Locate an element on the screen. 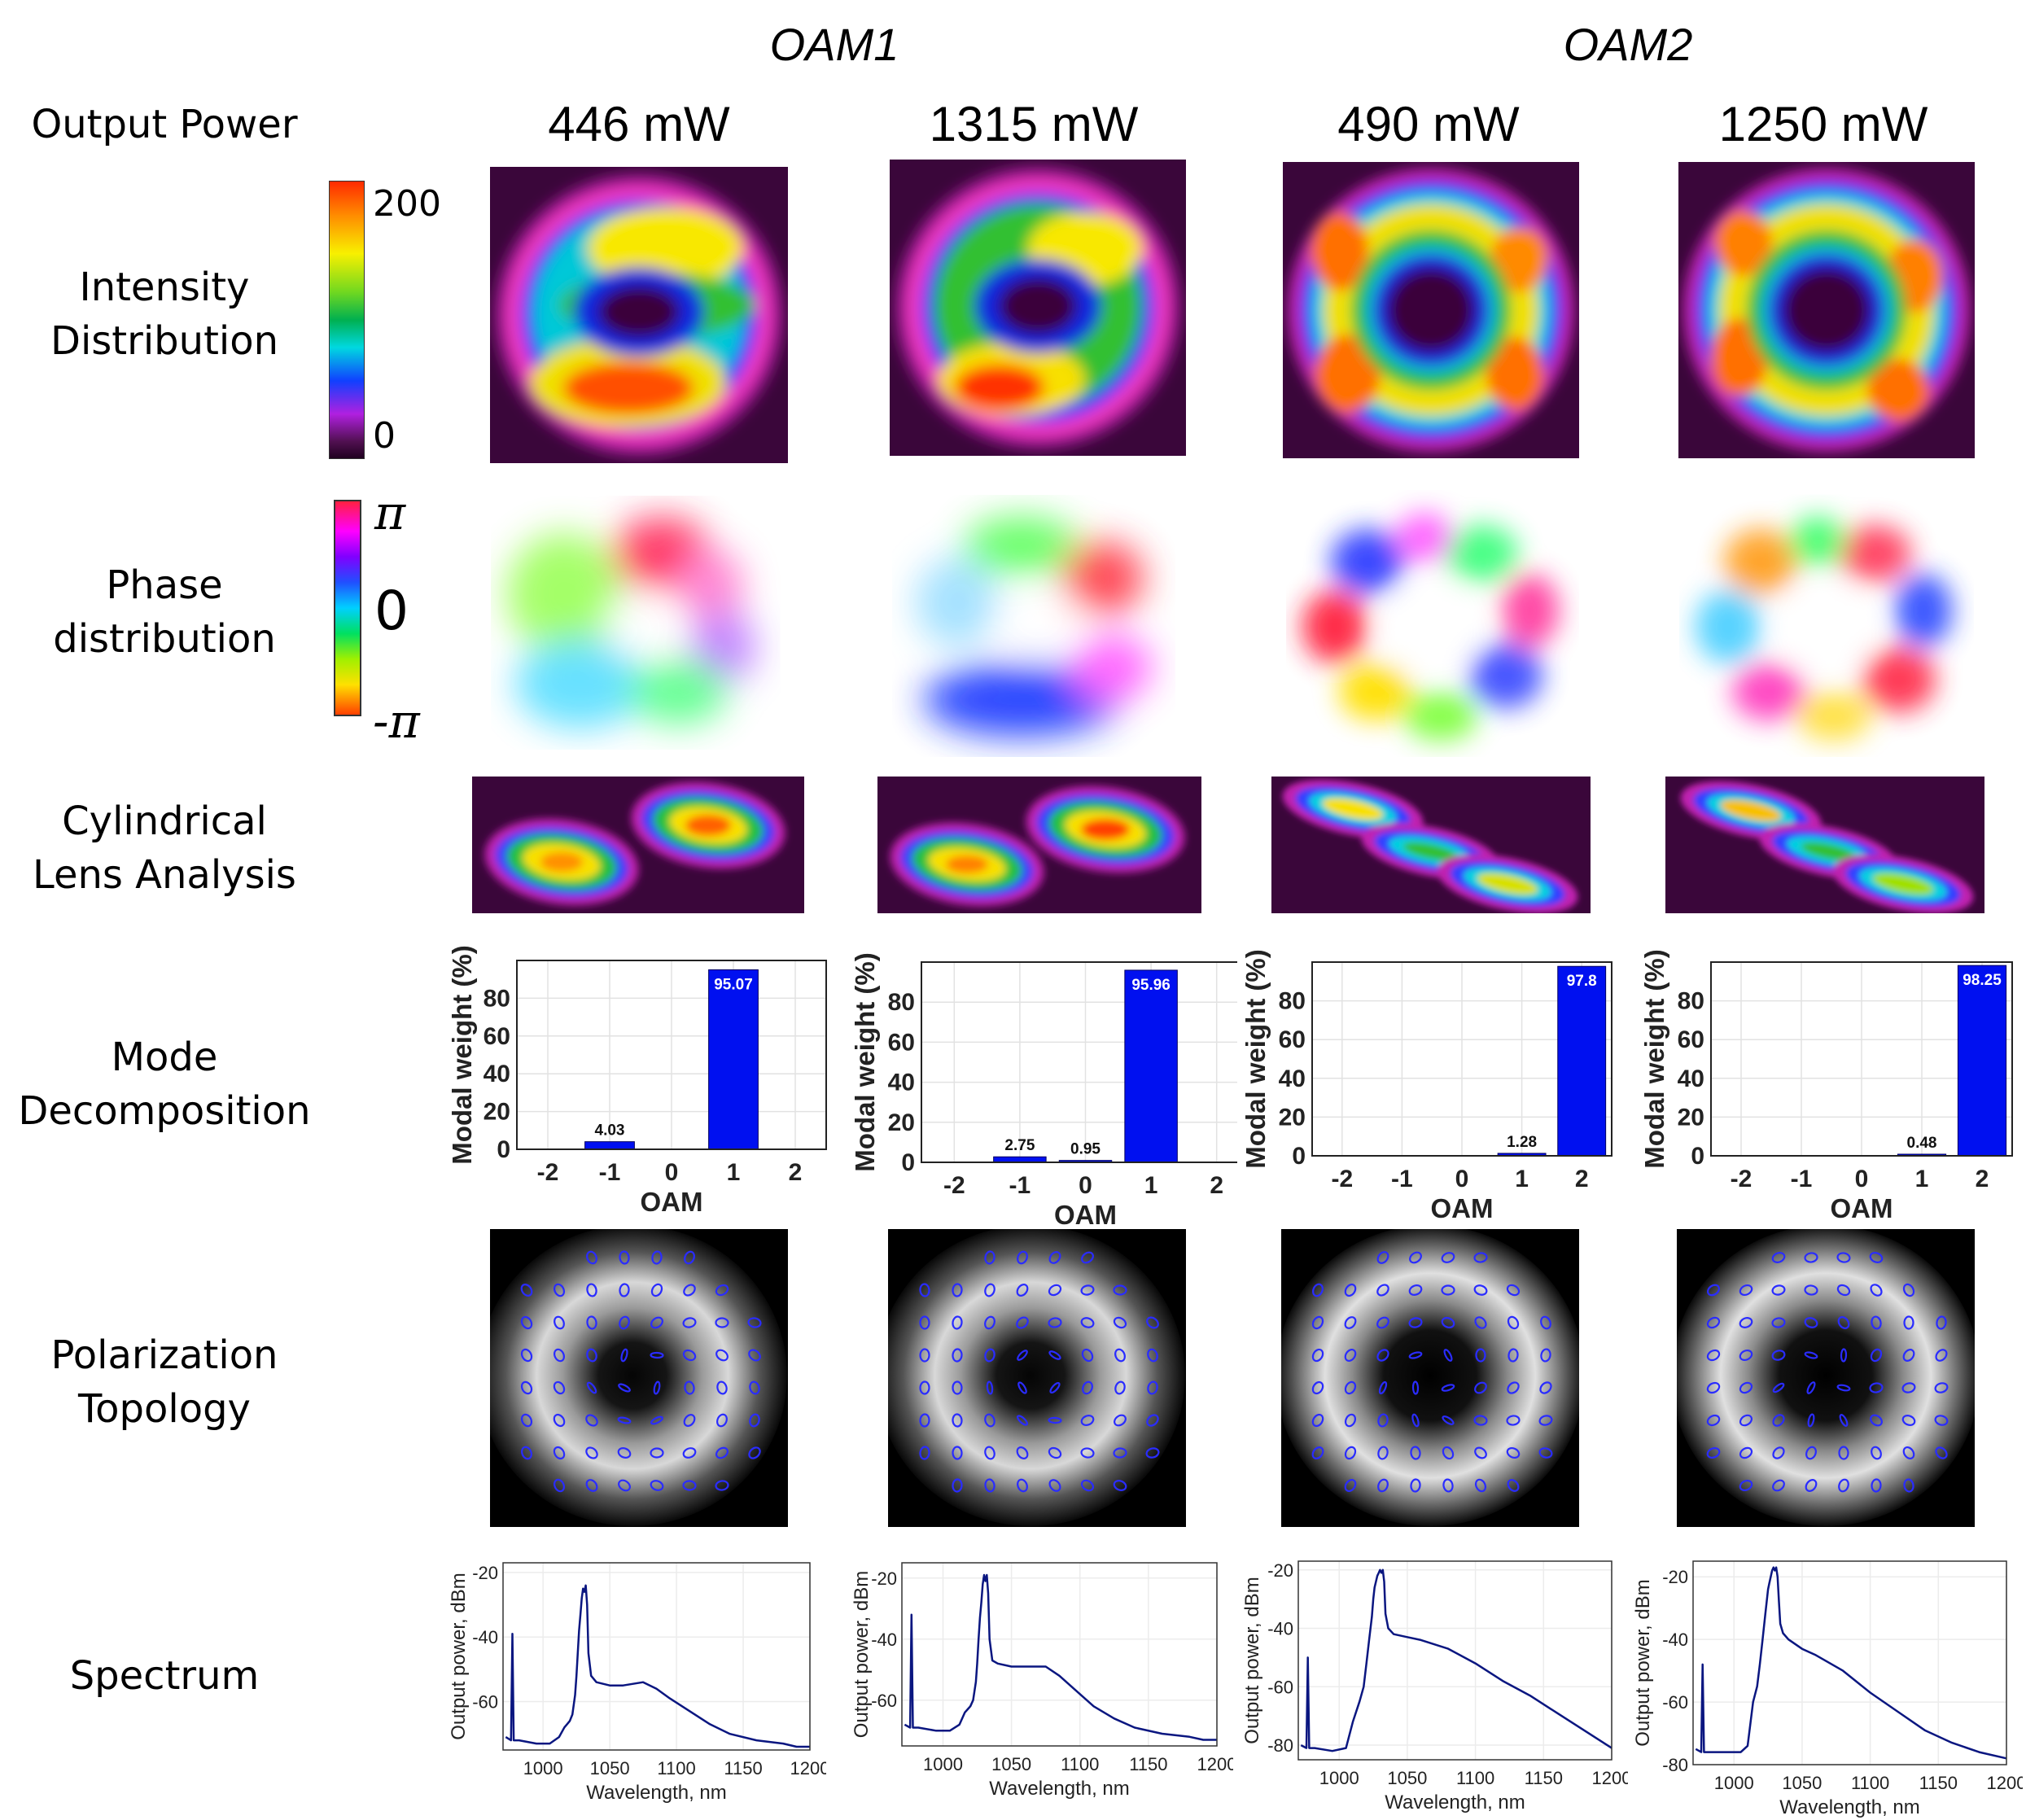 This screenshot has width=2026, height=1820. phase-colorbar-min-label: -π is located at coordinates (396, 721).